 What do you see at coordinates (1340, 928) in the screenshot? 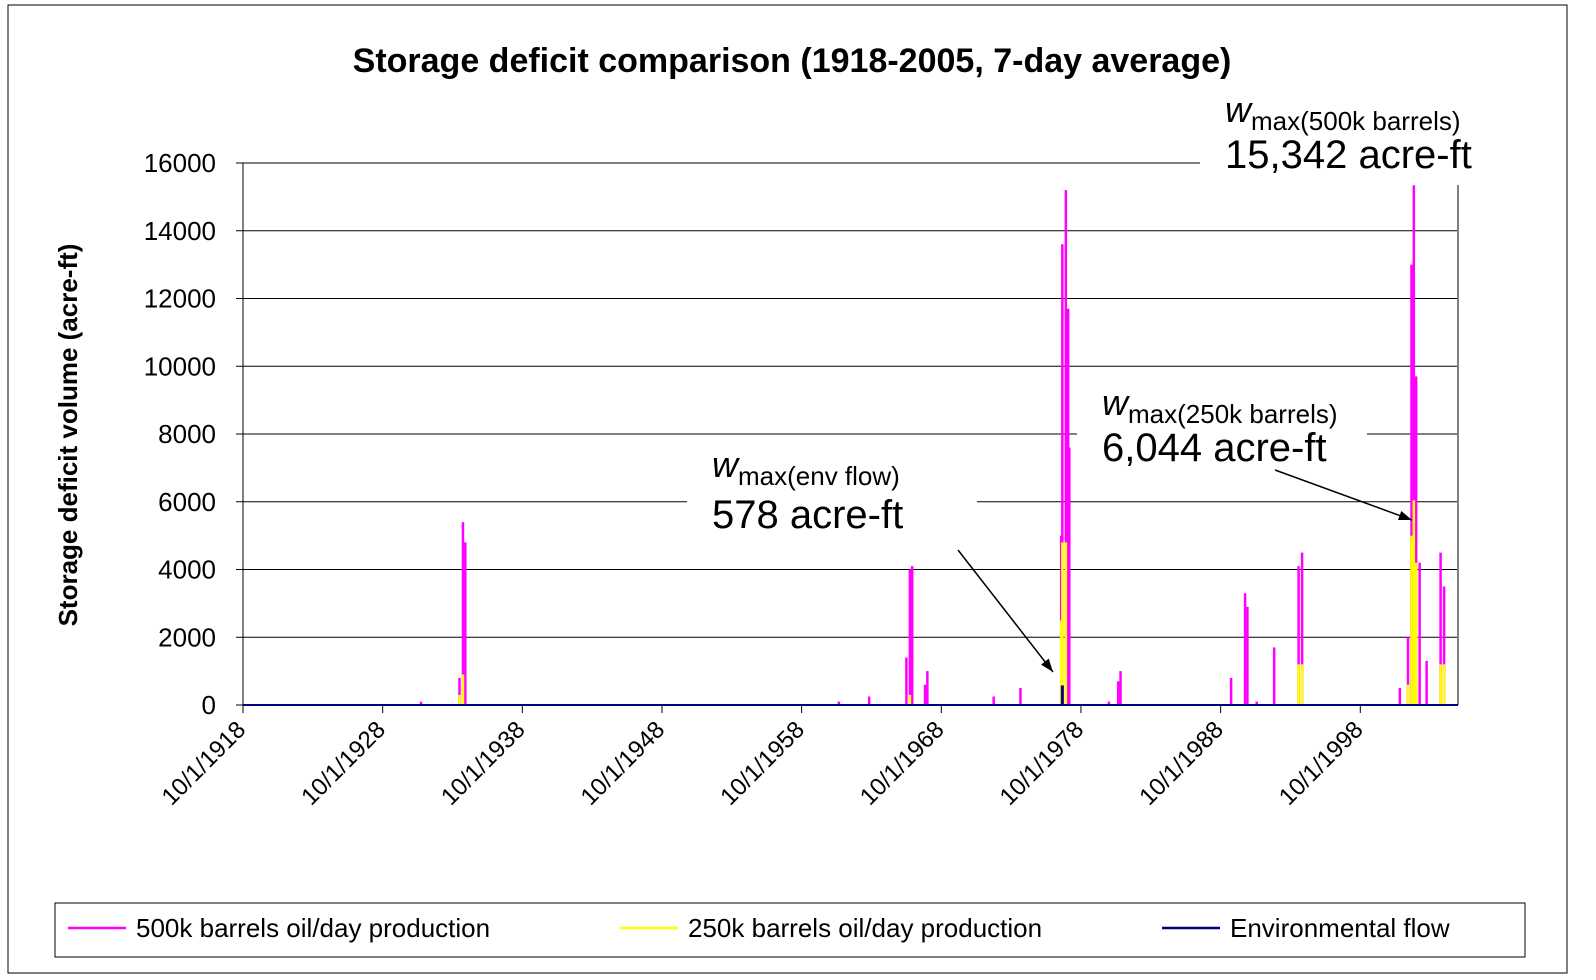
I see `legend-label: Environmental flow` at bounding box center [1340, 928].